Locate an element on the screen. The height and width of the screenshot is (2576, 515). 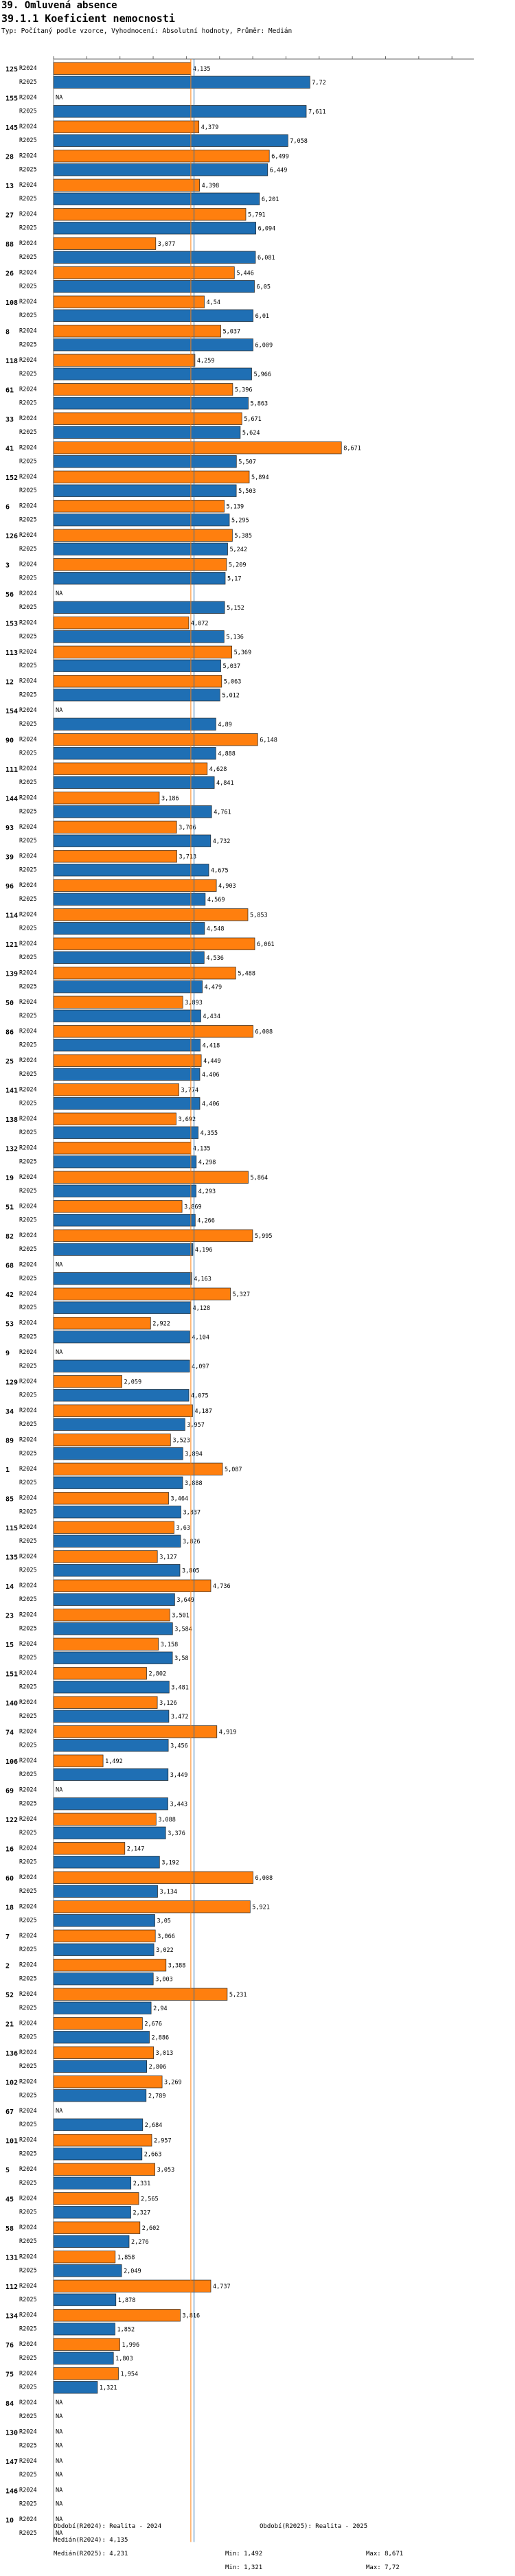
data-label: 5,012 is located at coordinates (231, 696).